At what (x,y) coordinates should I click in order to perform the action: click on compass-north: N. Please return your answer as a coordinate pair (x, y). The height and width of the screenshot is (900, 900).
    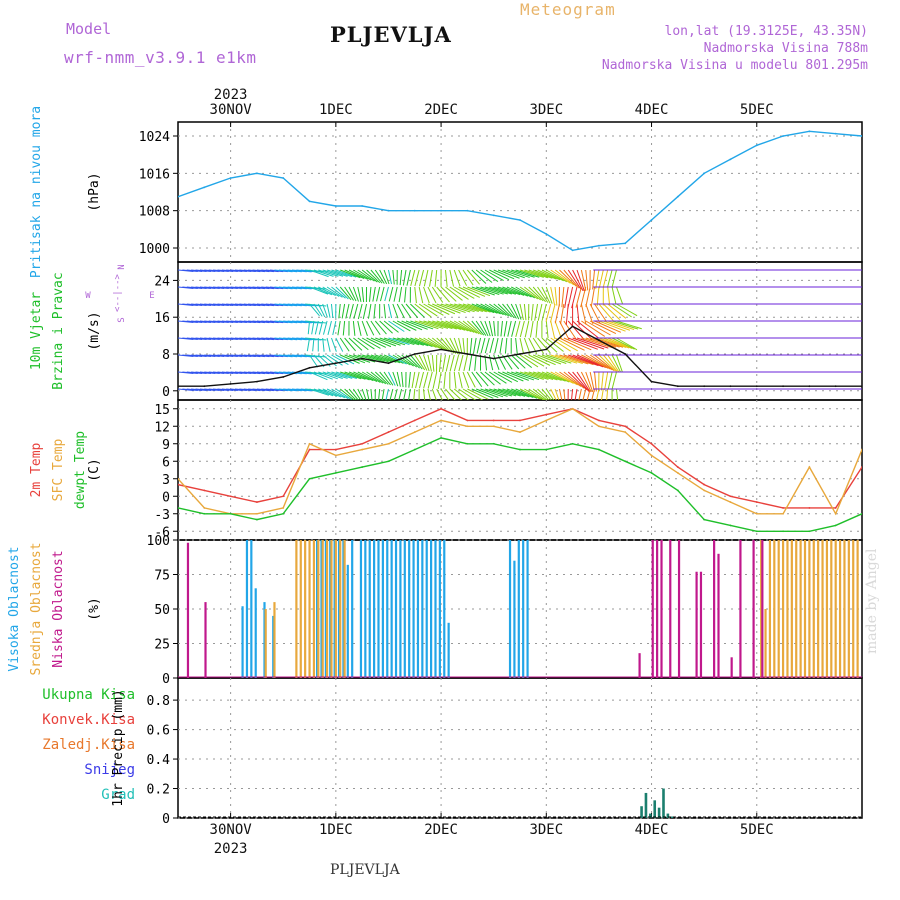
    Looking at the image, I should click on (122, 266).